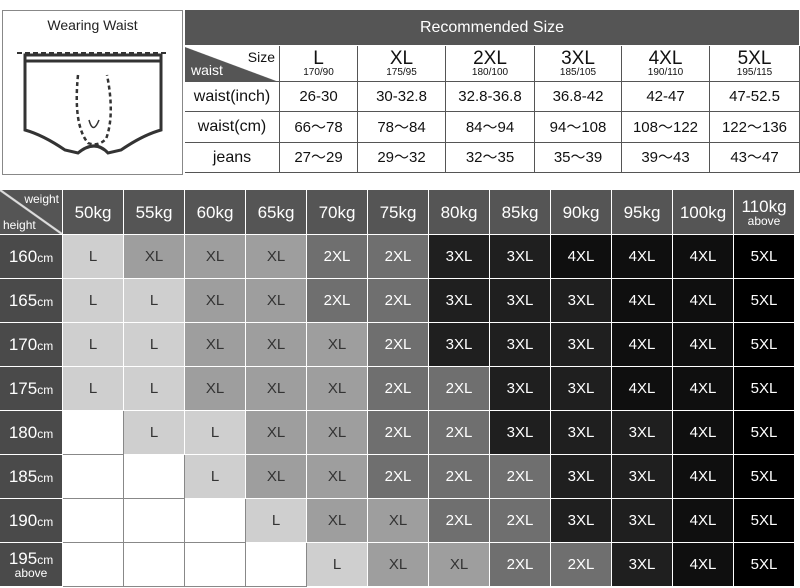 The image size is (800, 588). Describe the element at coordinates (337, 212) in the screenshot. I see `weight-value: 70kg` at that location.